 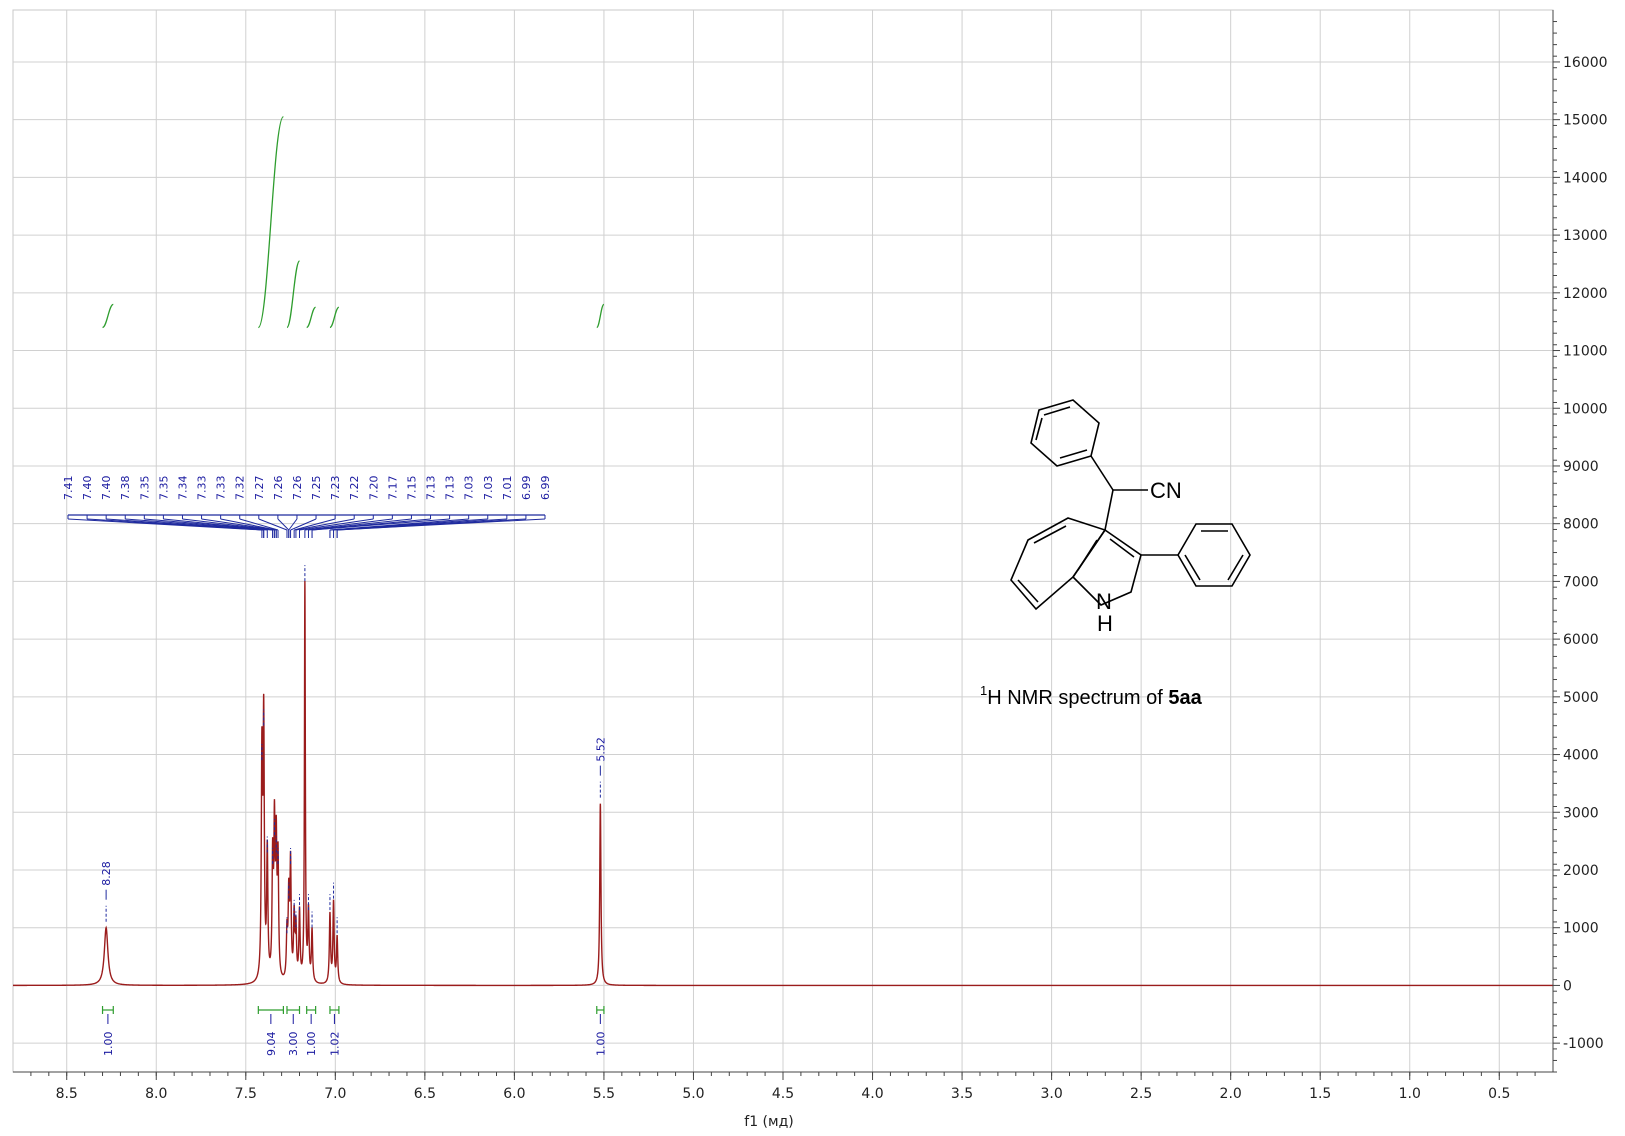 What do you see at coordinates (240, 488) in the screenshot?
I see `peak-label: 7.32` at bounding box center [240, 488].